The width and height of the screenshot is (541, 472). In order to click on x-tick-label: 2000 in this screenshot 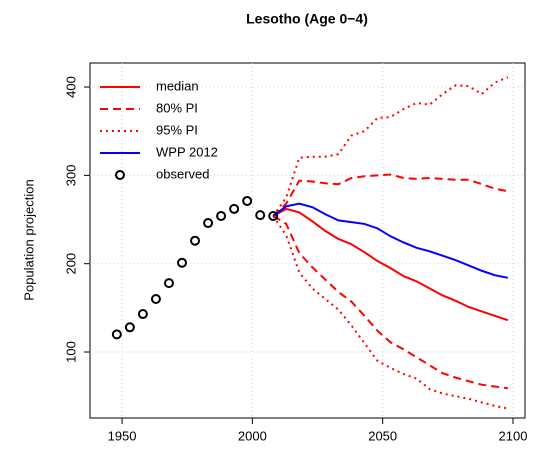, I will do `click(252, 435)`.